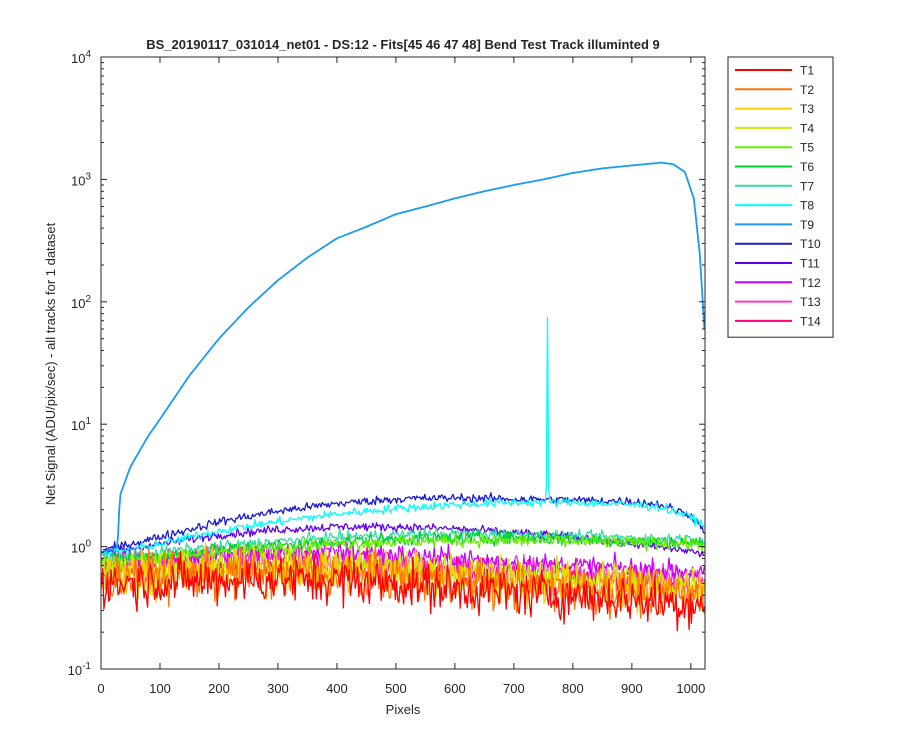 The image size is (900, 750). What do you see at coordinates (337, 688) in the screenshot?
I see `x-tick-label: 400` at bounding box center [337, 688].